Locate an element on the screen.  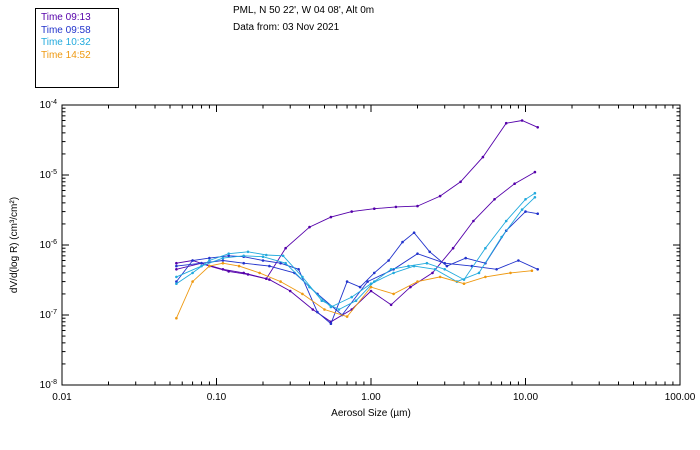
x-tick-label: 0.01 is located at coordinates (62, 397).